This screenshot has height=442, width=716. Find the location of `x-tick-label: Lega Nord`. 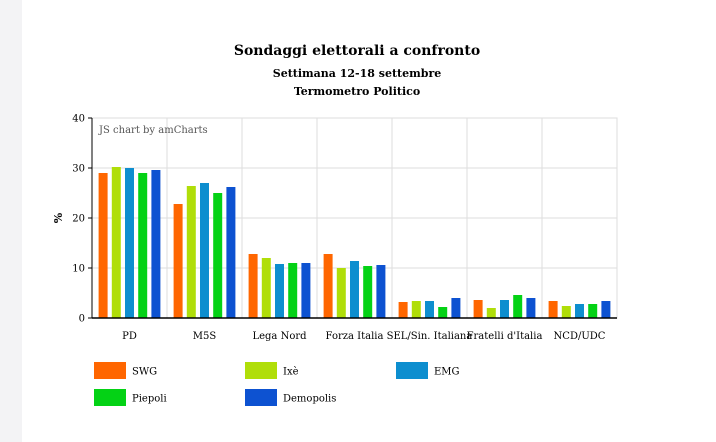

x-tick-label: Lega Nord is located at coordinates (279, 336).